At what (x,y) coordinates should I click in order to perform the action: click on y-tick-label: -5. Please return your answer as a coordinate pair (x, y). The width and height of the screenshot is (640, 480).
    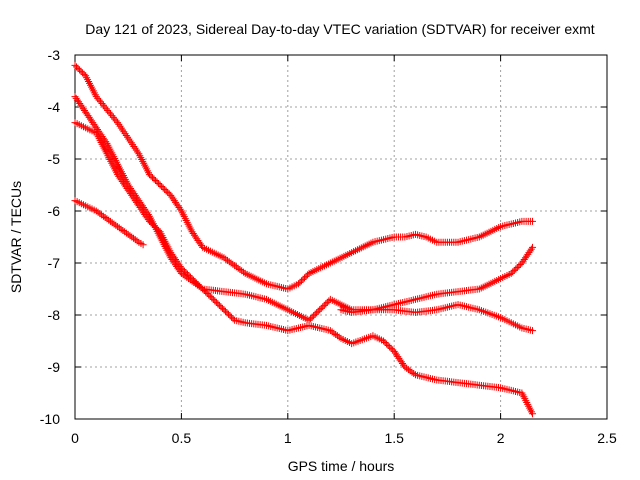
    Looking at the image, I should click on (54, 159).